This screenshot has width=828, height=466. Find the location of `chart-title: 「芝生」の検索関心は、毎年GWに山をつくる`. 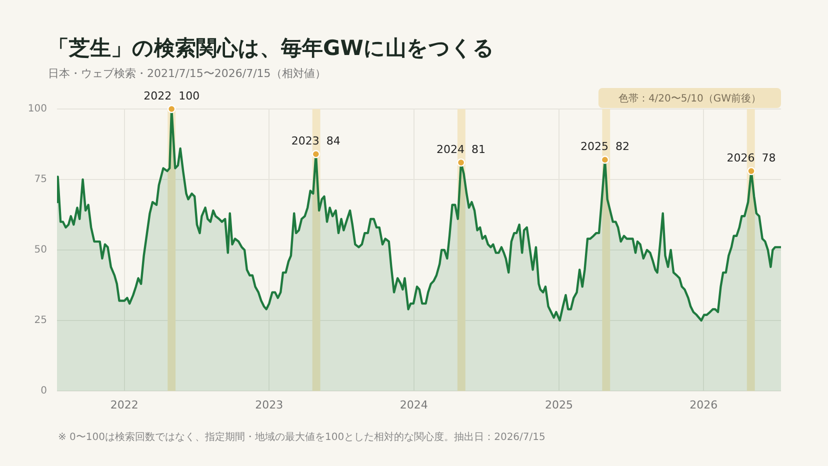

chart-title: 「芝生」の検索関心は、毎年GWに山をつくる is located at coordinates (271, 48).